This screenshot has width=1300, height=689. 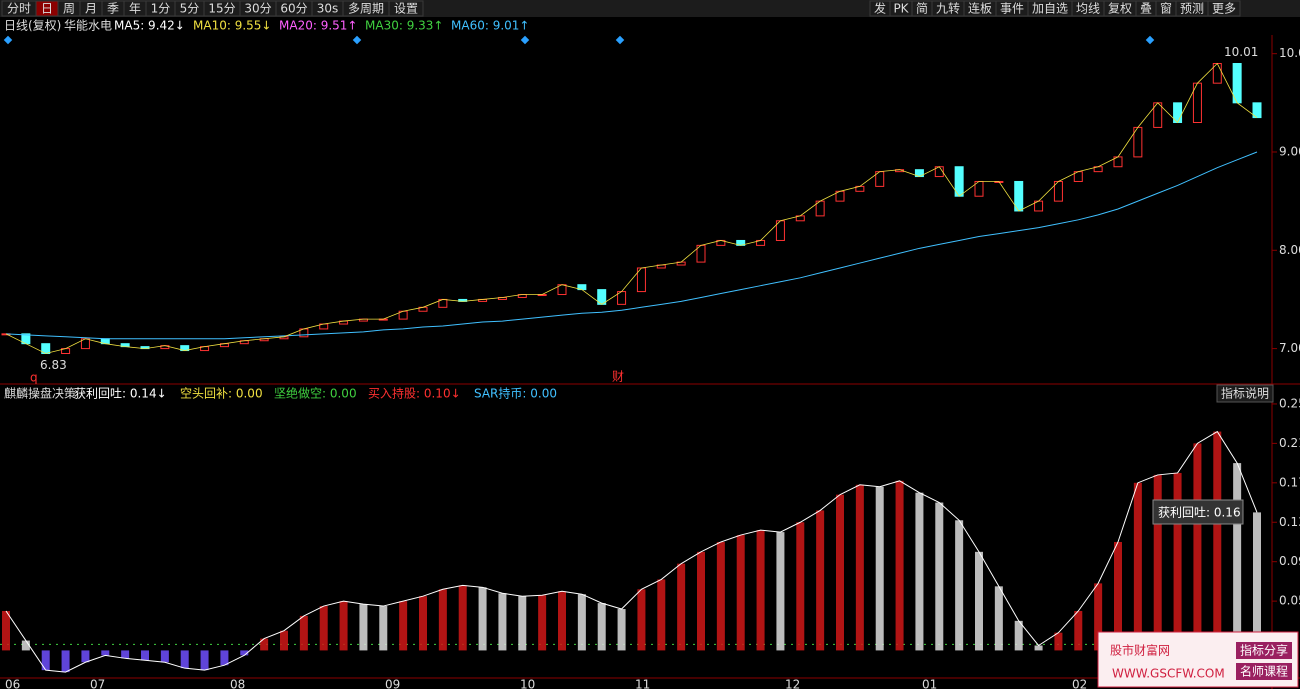 I want to click on toolbar-label: PK, so click(x=901, y=9).